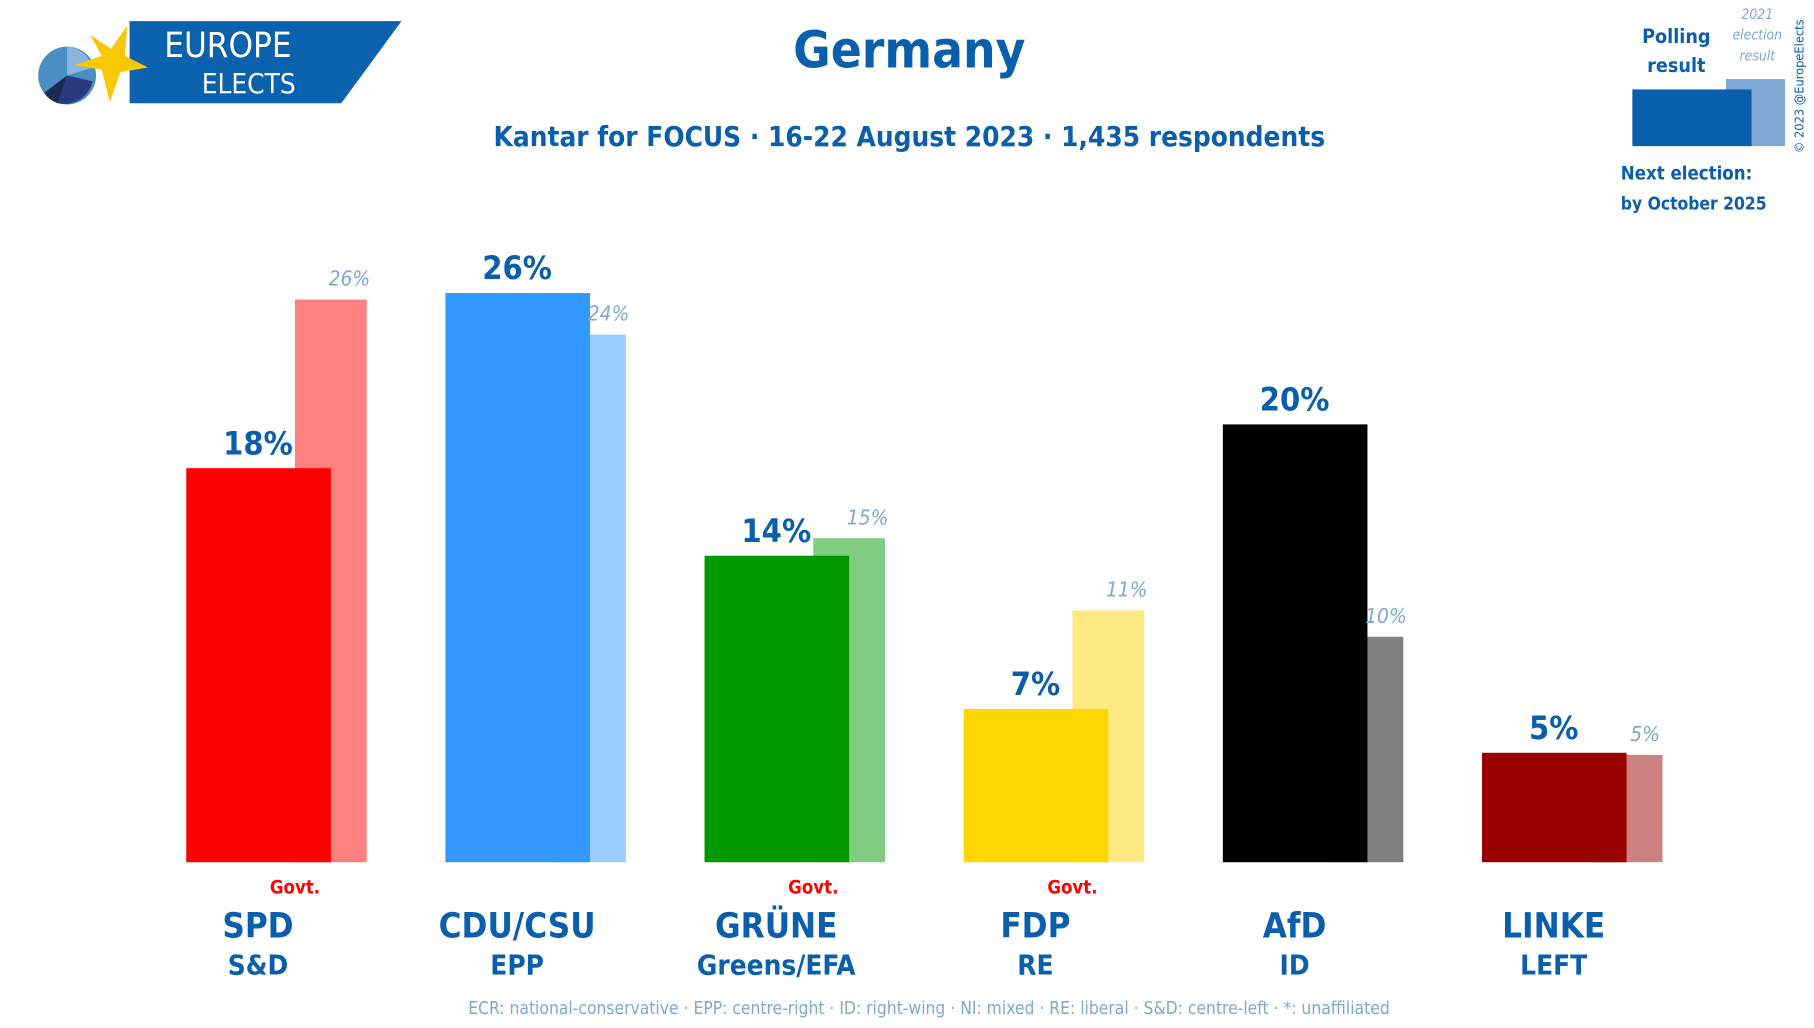 This screenshot has height=1028, width=1814. Describe the element at coordinates (1035, 926) in the screenshot. I see `party-name-3: FDP` at that location.